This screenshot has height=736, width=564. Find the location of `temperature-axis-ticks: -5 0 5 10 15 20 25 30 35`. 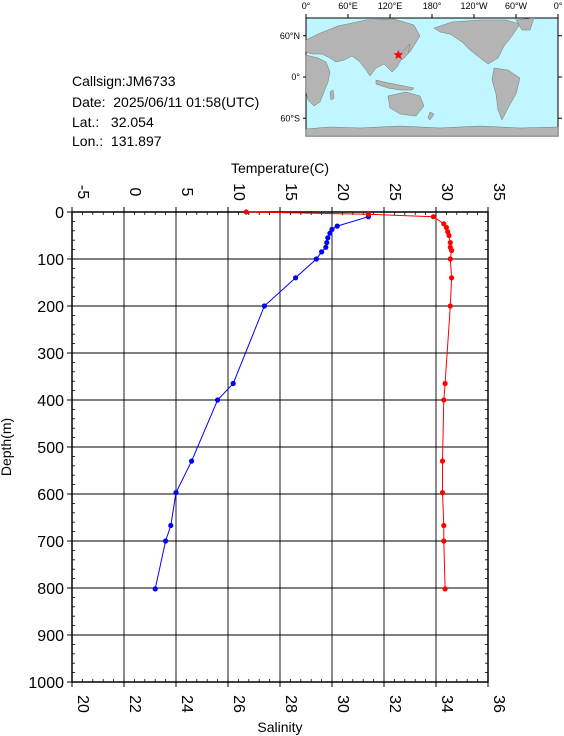

temperature-axis-ticks: -5 0 5 10 15 20 25 30 35 is located at coordinates (289, 197).